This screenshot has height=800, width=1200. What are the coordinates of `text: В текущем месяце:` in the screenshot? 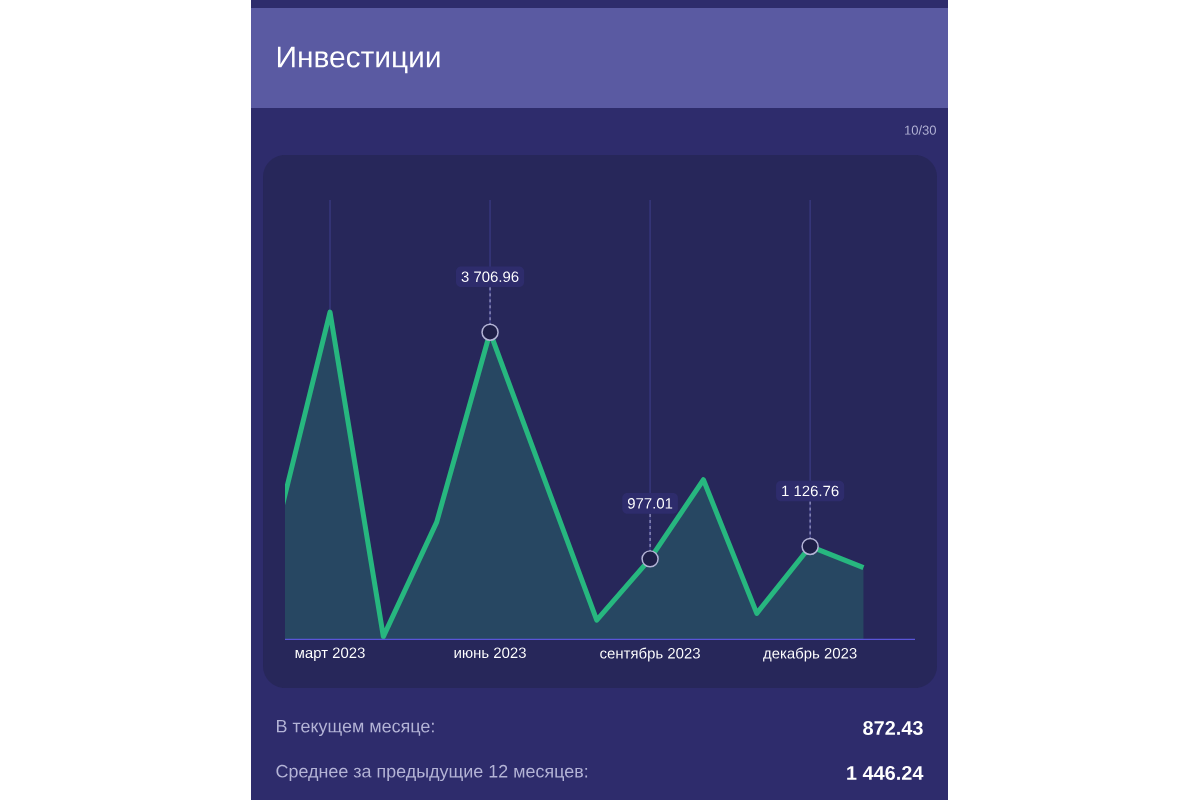 It's located at (355, 728).